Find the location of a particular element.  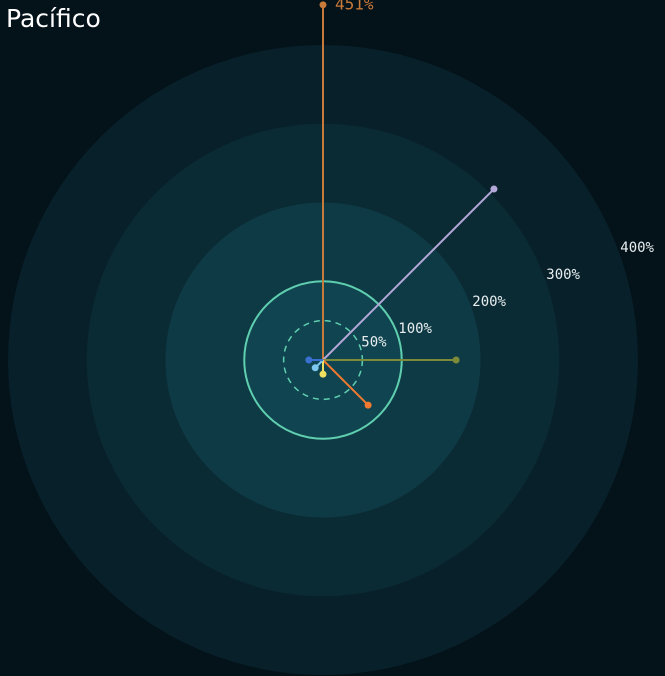

r-tick-label: 200% is located at coordinates (489, 302).